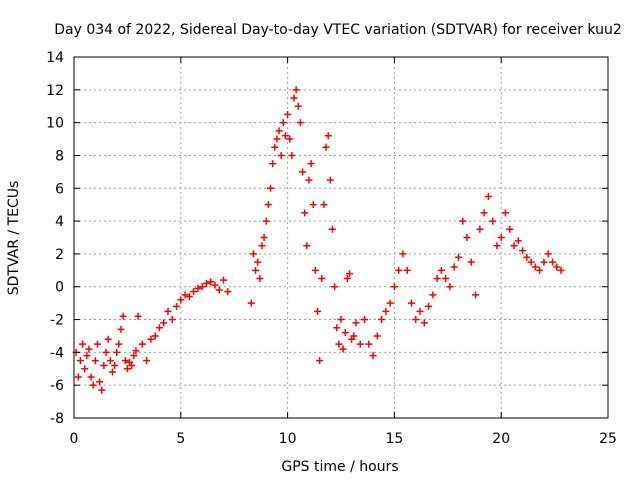 This screenshot has height=480, width=640. I want to click on y-tick-label: -8, so click(57, 419).